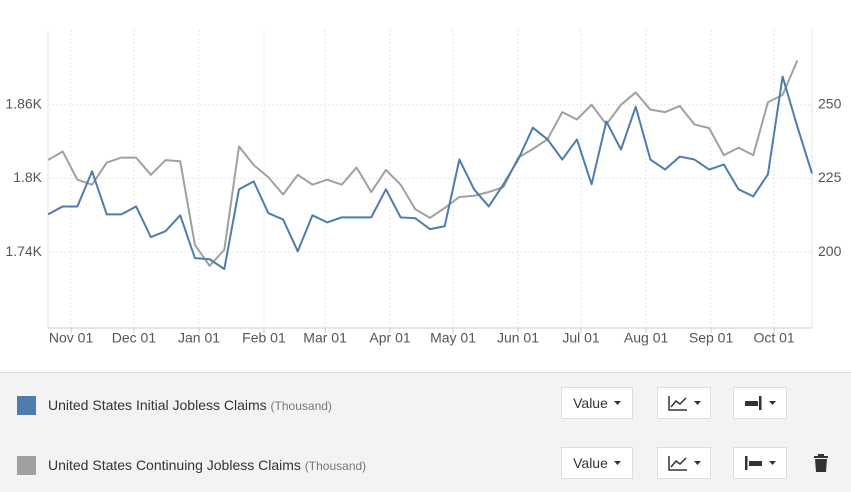 Image resolution: width=851 pixels, height=492 pixels. What do you see at coordinates (325, 338) in the screenshot?
I see `x-tick-label: Mar 01` at bounding box center [325, 338].